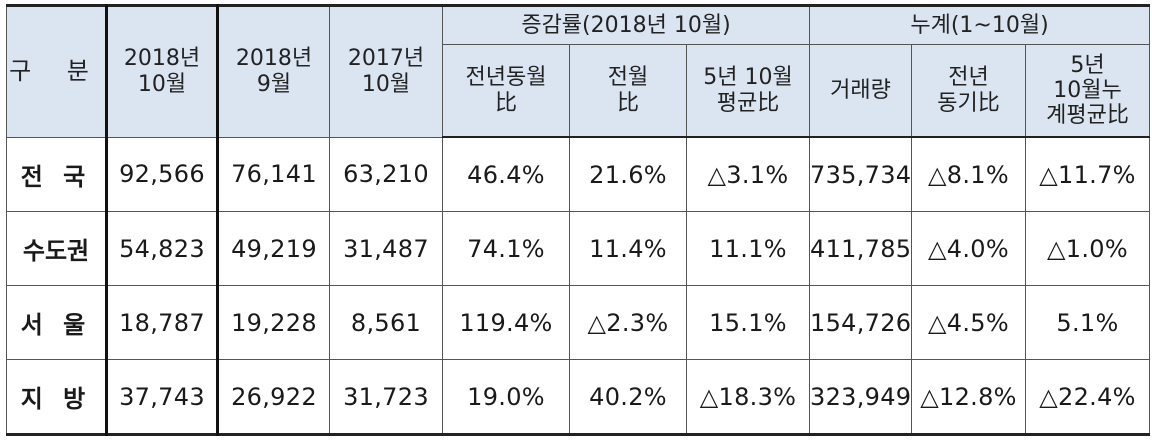 The height and width of the screenshot is (447, 1152). Describe the element at coordinates (969, 322) in the screenshot. I see `cell-cum-yoy: △4.5%` at that location.